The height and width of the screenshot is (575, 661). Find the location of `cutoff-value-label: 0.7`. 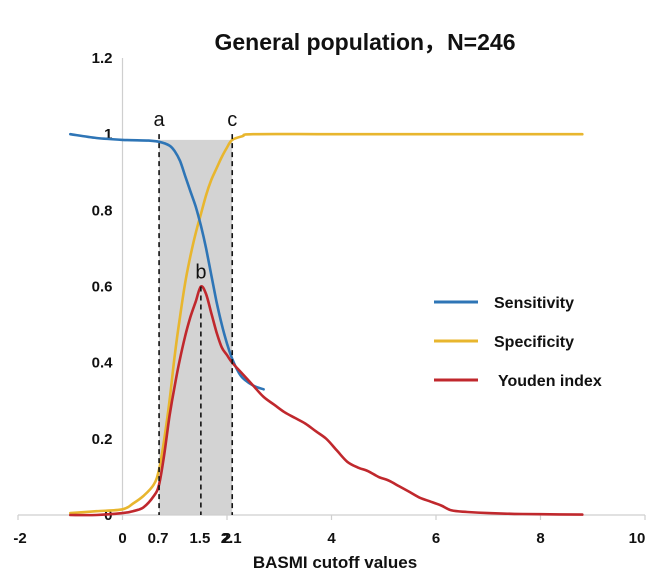

cutoff-value-label: 0.7 is located at coordinates (158, 538).